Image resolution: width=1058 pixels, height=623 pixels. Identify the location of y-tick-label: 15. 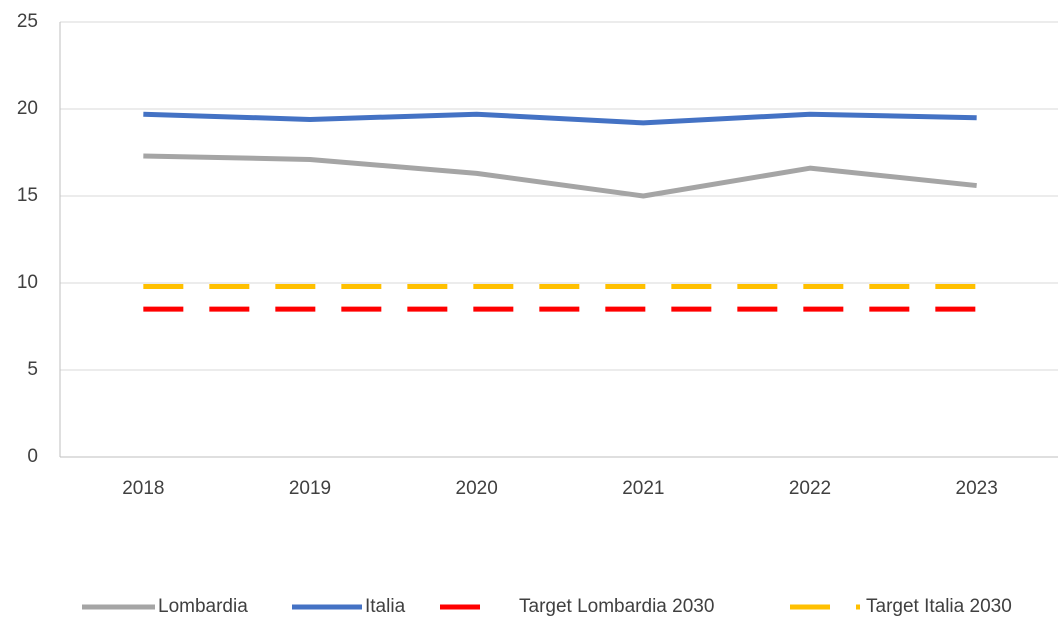
(27, 195).